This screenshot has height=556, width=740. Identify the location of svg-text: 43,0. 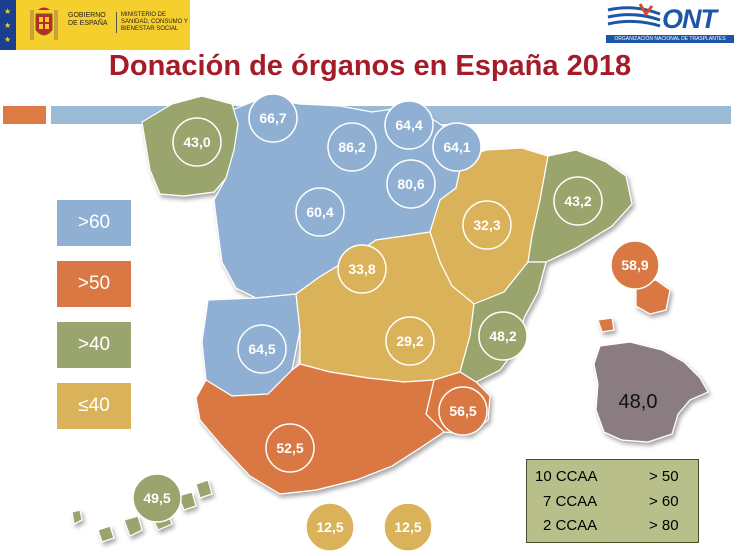
(196, 142).